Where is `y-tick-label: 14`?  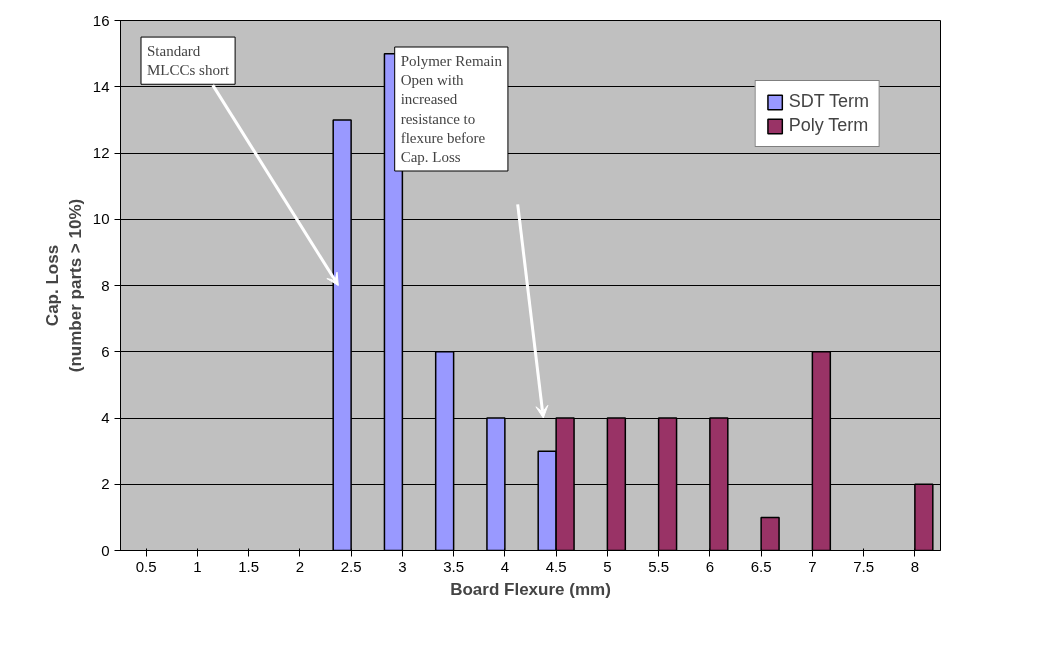 y-tick-label: 14 is located at coordinates (101, 86).